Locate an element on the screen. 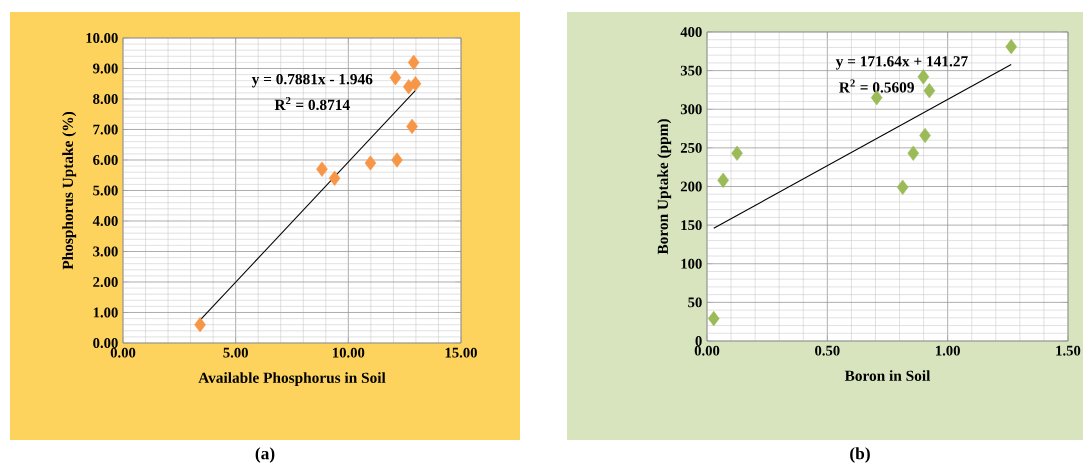  x-tick-label: 0.00 is located at coordinates (123, 352).